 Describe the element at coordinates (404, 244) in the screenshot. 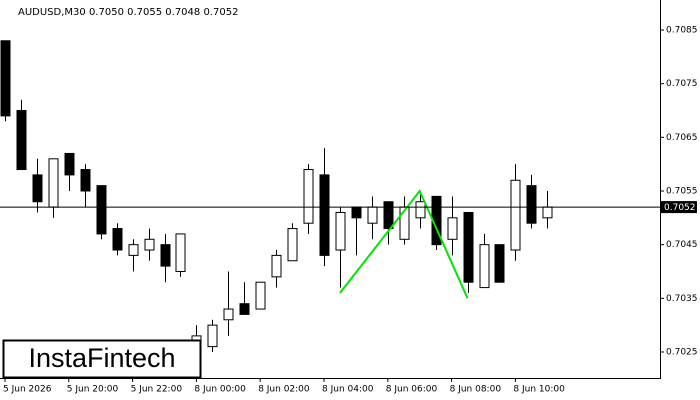

I see `pattern-line` at that location.